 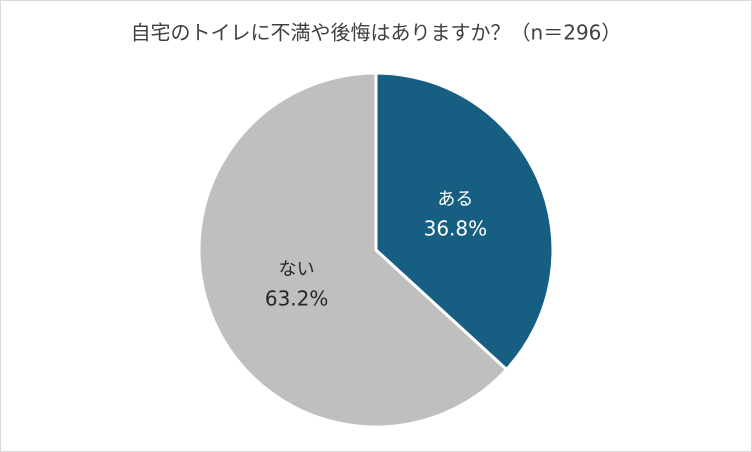 I want to click on slice-value-label: 36.8%, so click(x=456, y=229).